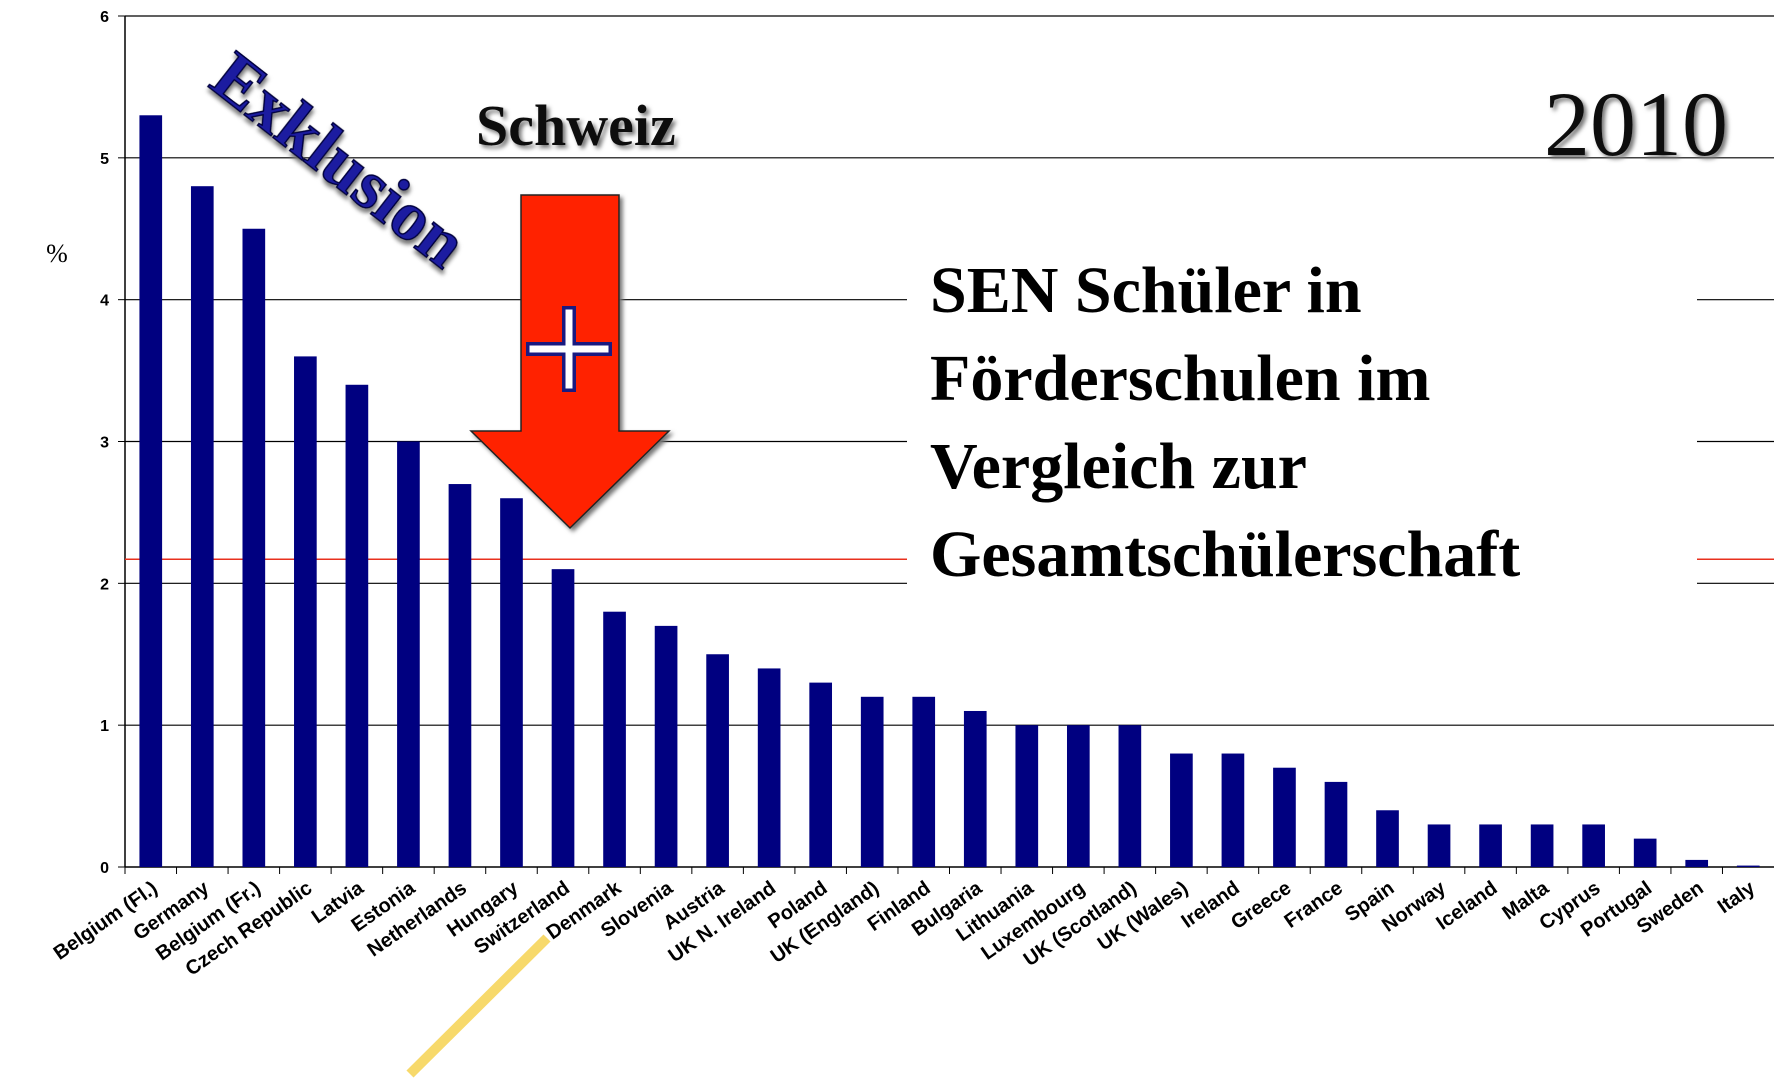  What do you see at coordinates (1261, 905) in the screenshot?
I see `x-tick-label: Greece` at bounding box center [1261, 905].